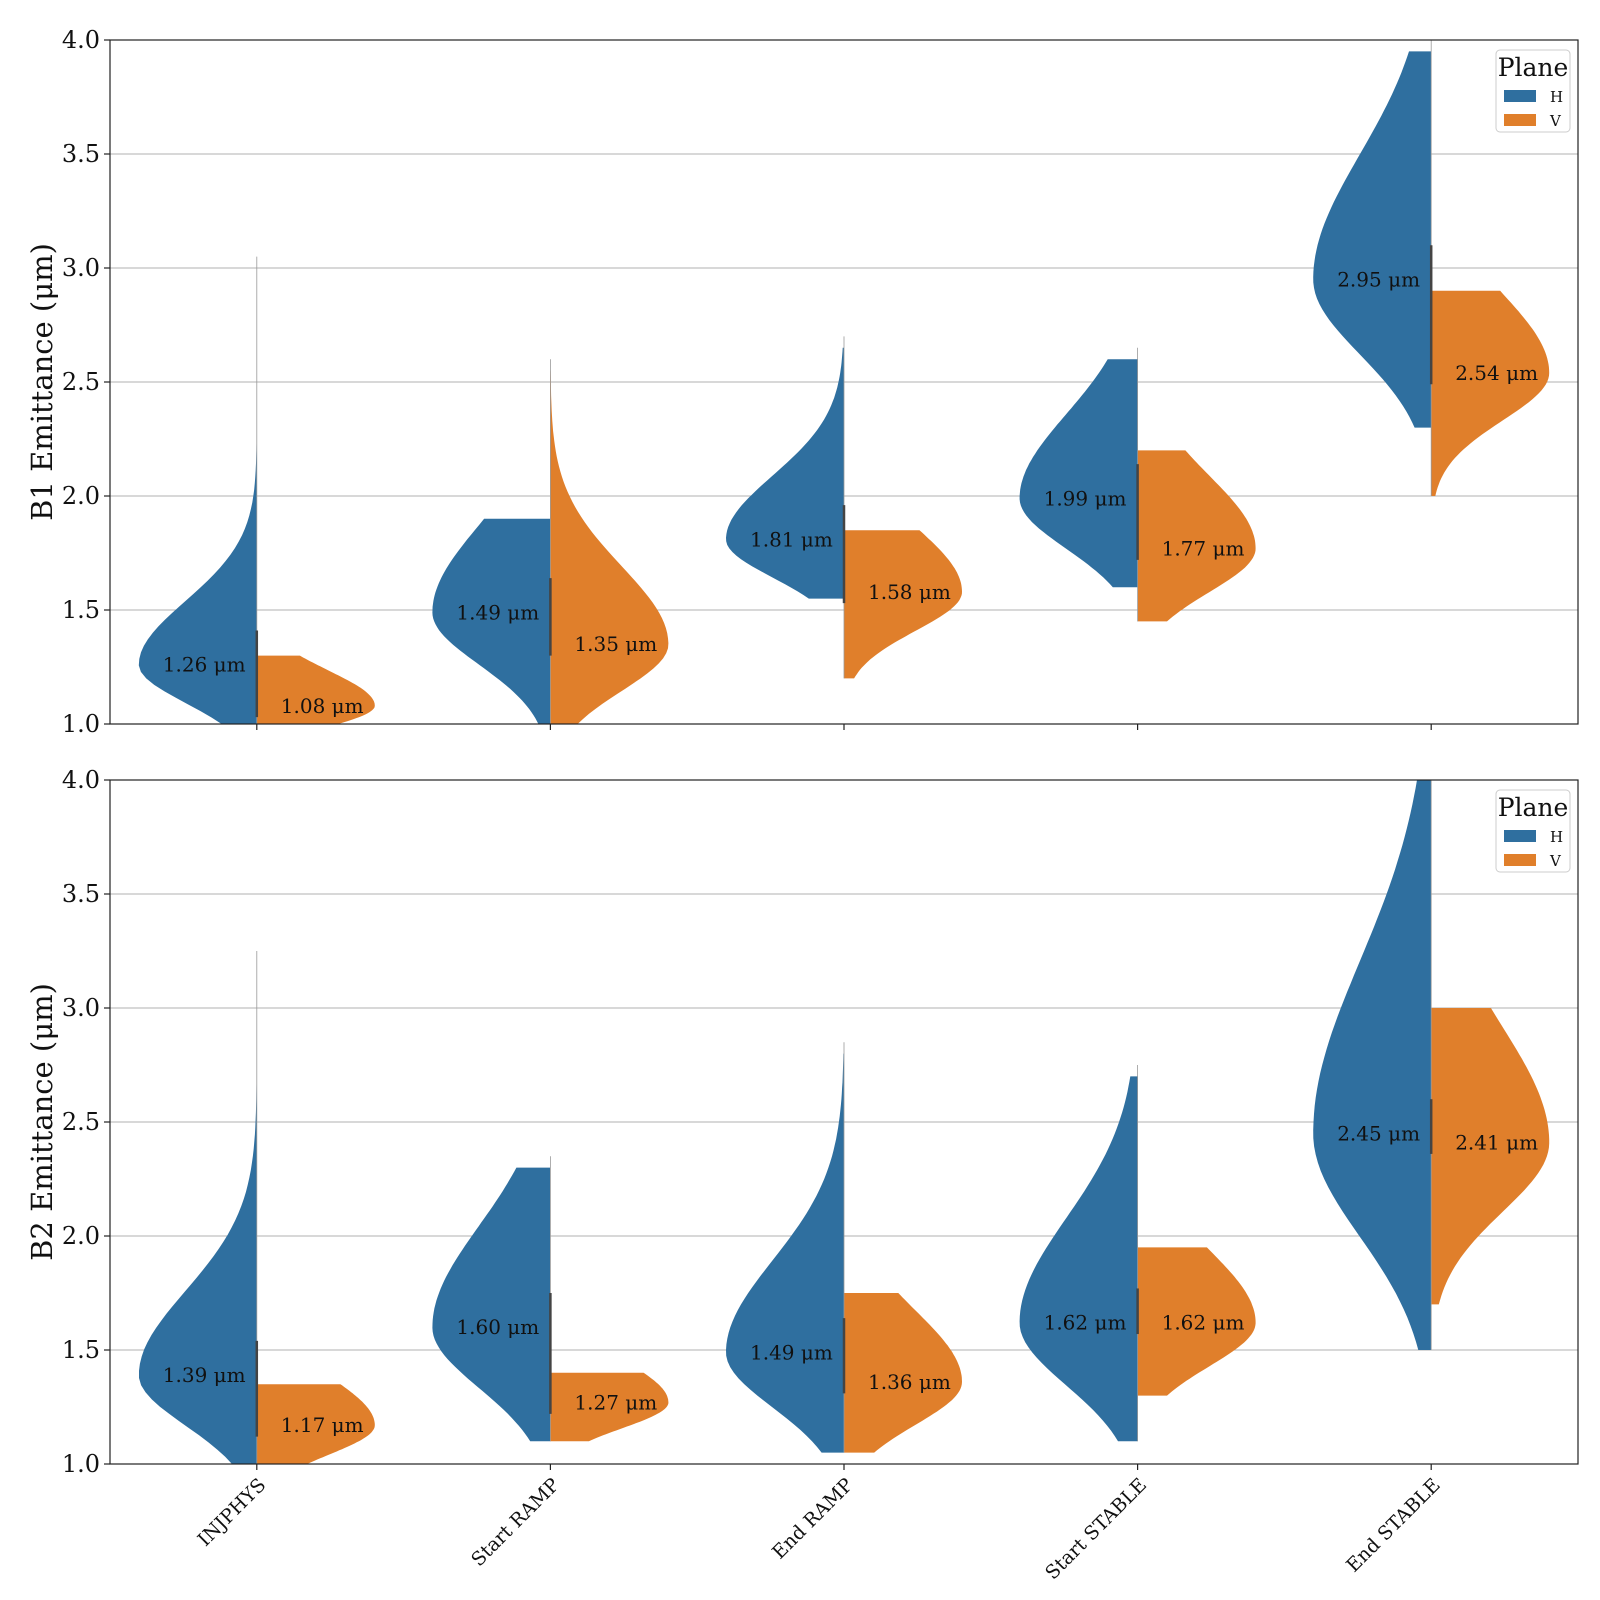 The image size is (1600, 1600). What do you see at coordinates (42, 1122) in the screenshot?
I see `y-axis-label: B2 Emittance (μm)` at bounding box center [42, 1122].